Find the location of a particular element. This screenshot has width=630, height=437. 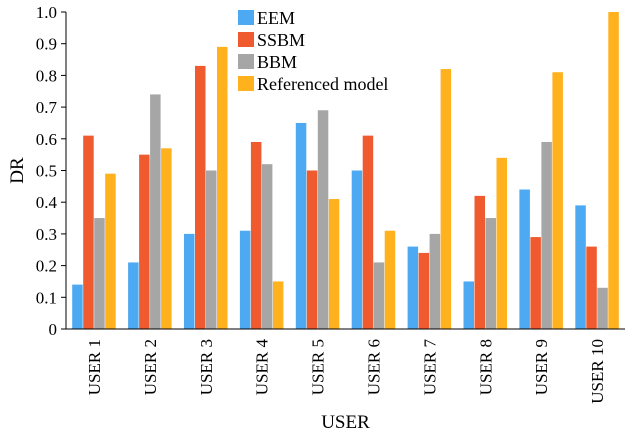

y-tick-label: 1.0 is located at coordinates (46, 12).